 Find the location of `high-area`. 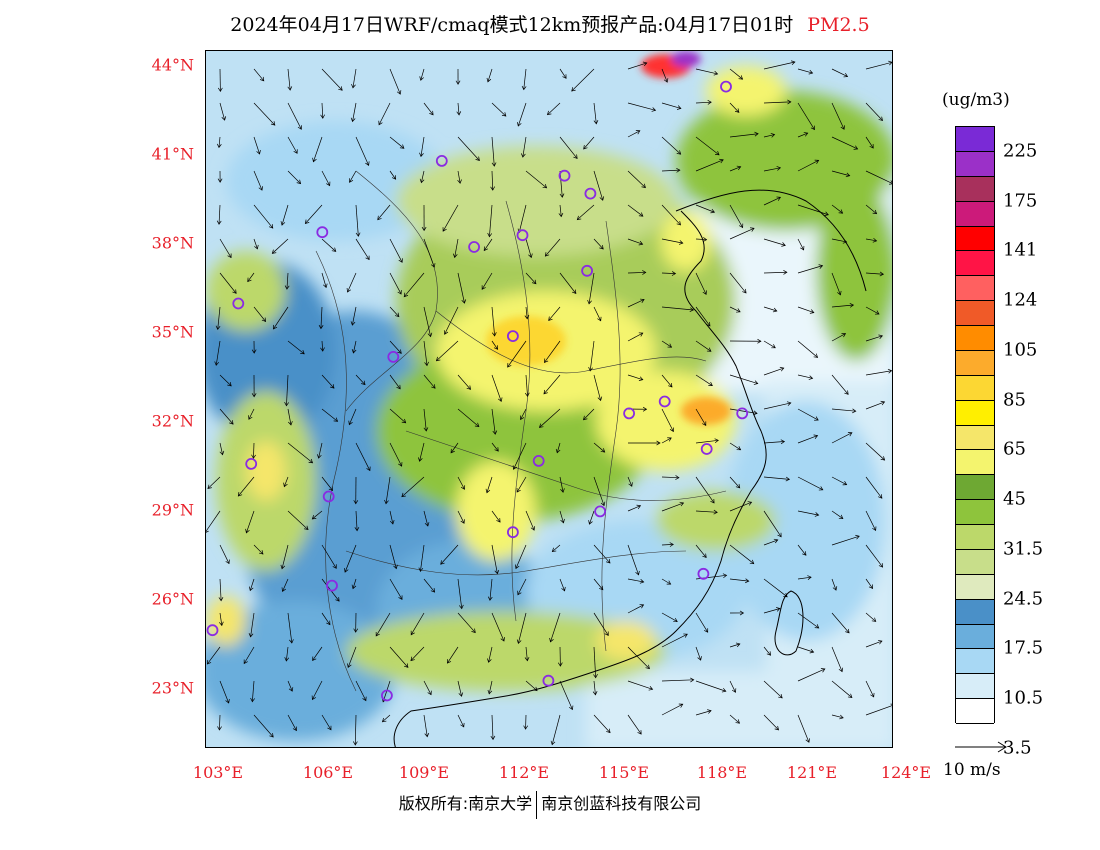

high-area is located at coordinates (226, 621).